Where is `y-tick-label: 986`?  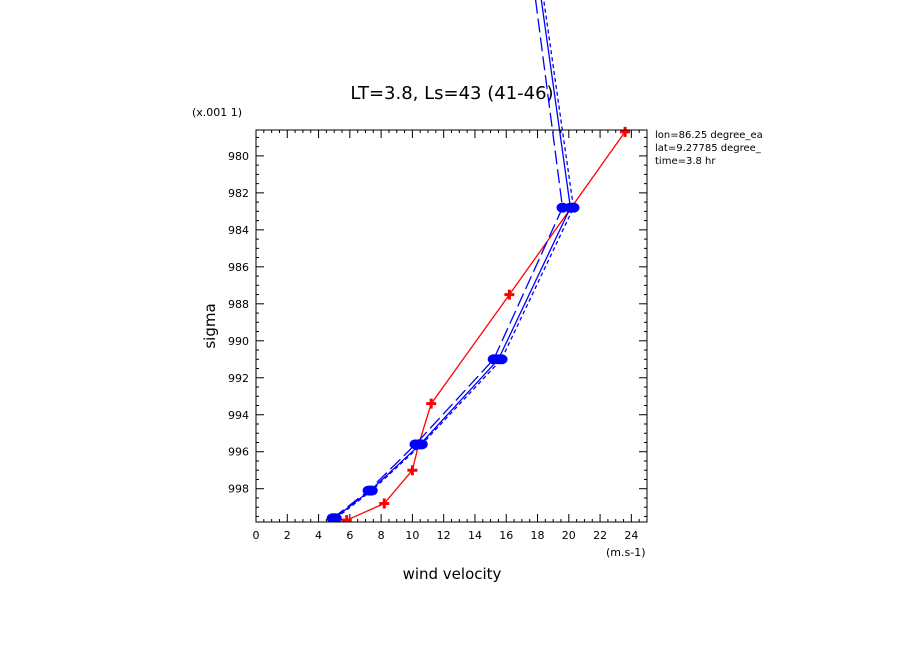 y-tick-label: 986 is located at coordinates (238, 267).